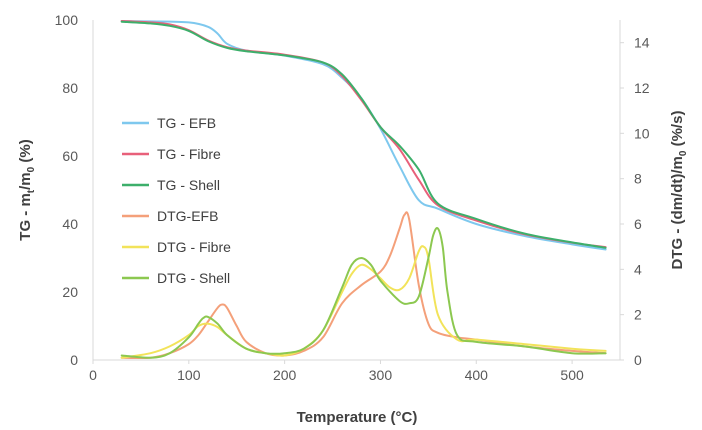  Describe the element at coordinates (25, 153) in the screenshot. I see `y-left-label-suffix: (%)` at that location.